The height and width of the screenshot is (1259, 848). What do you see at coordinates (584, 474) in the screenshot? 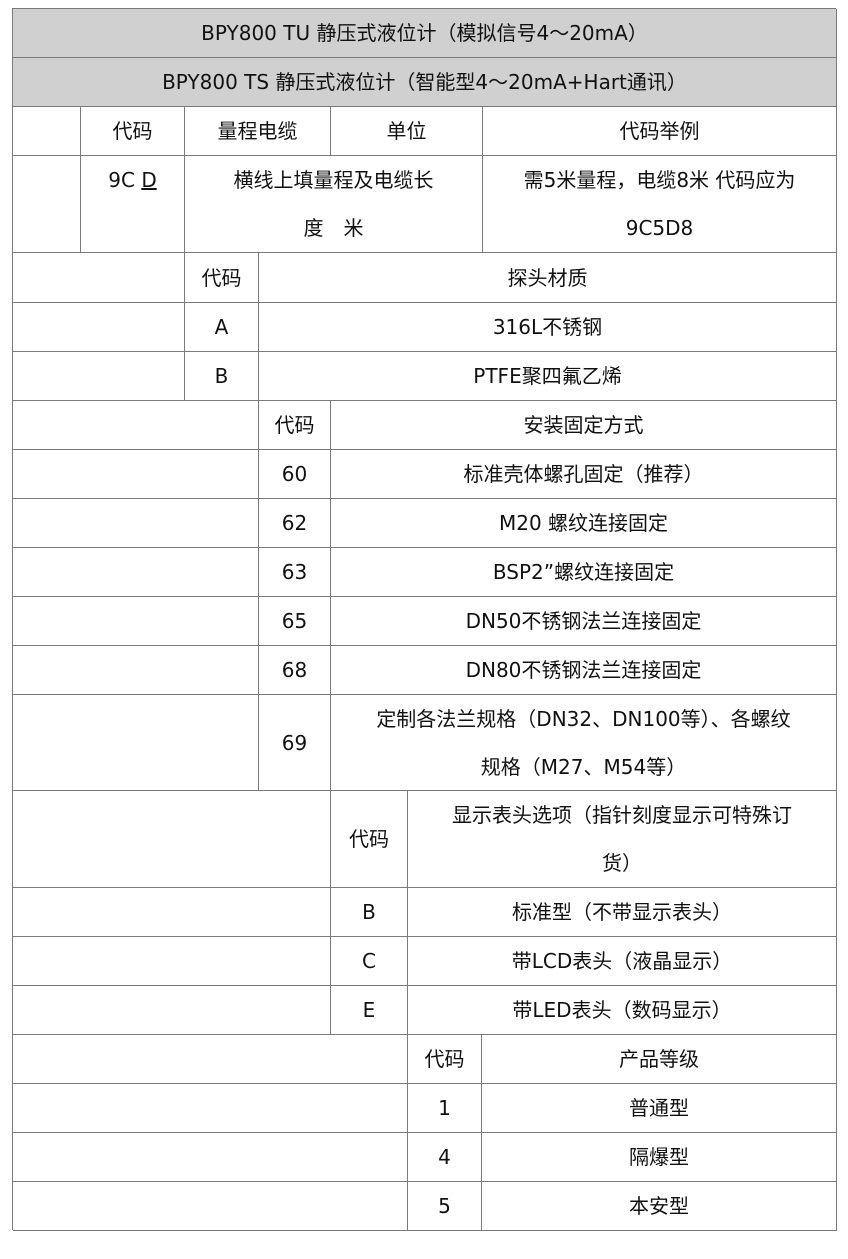
I see `option-name: 标准壳体螺孔固定（推荐）` at bounding box center [584, 474].